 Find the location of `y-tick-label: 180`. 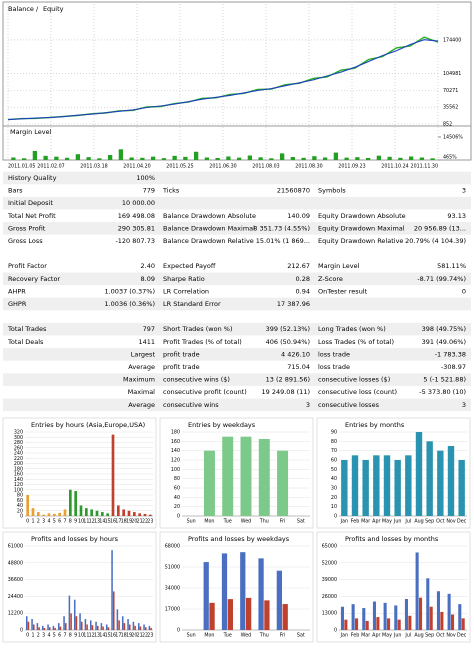

y-tick-label: 180 is located at coordinates (175, 433).